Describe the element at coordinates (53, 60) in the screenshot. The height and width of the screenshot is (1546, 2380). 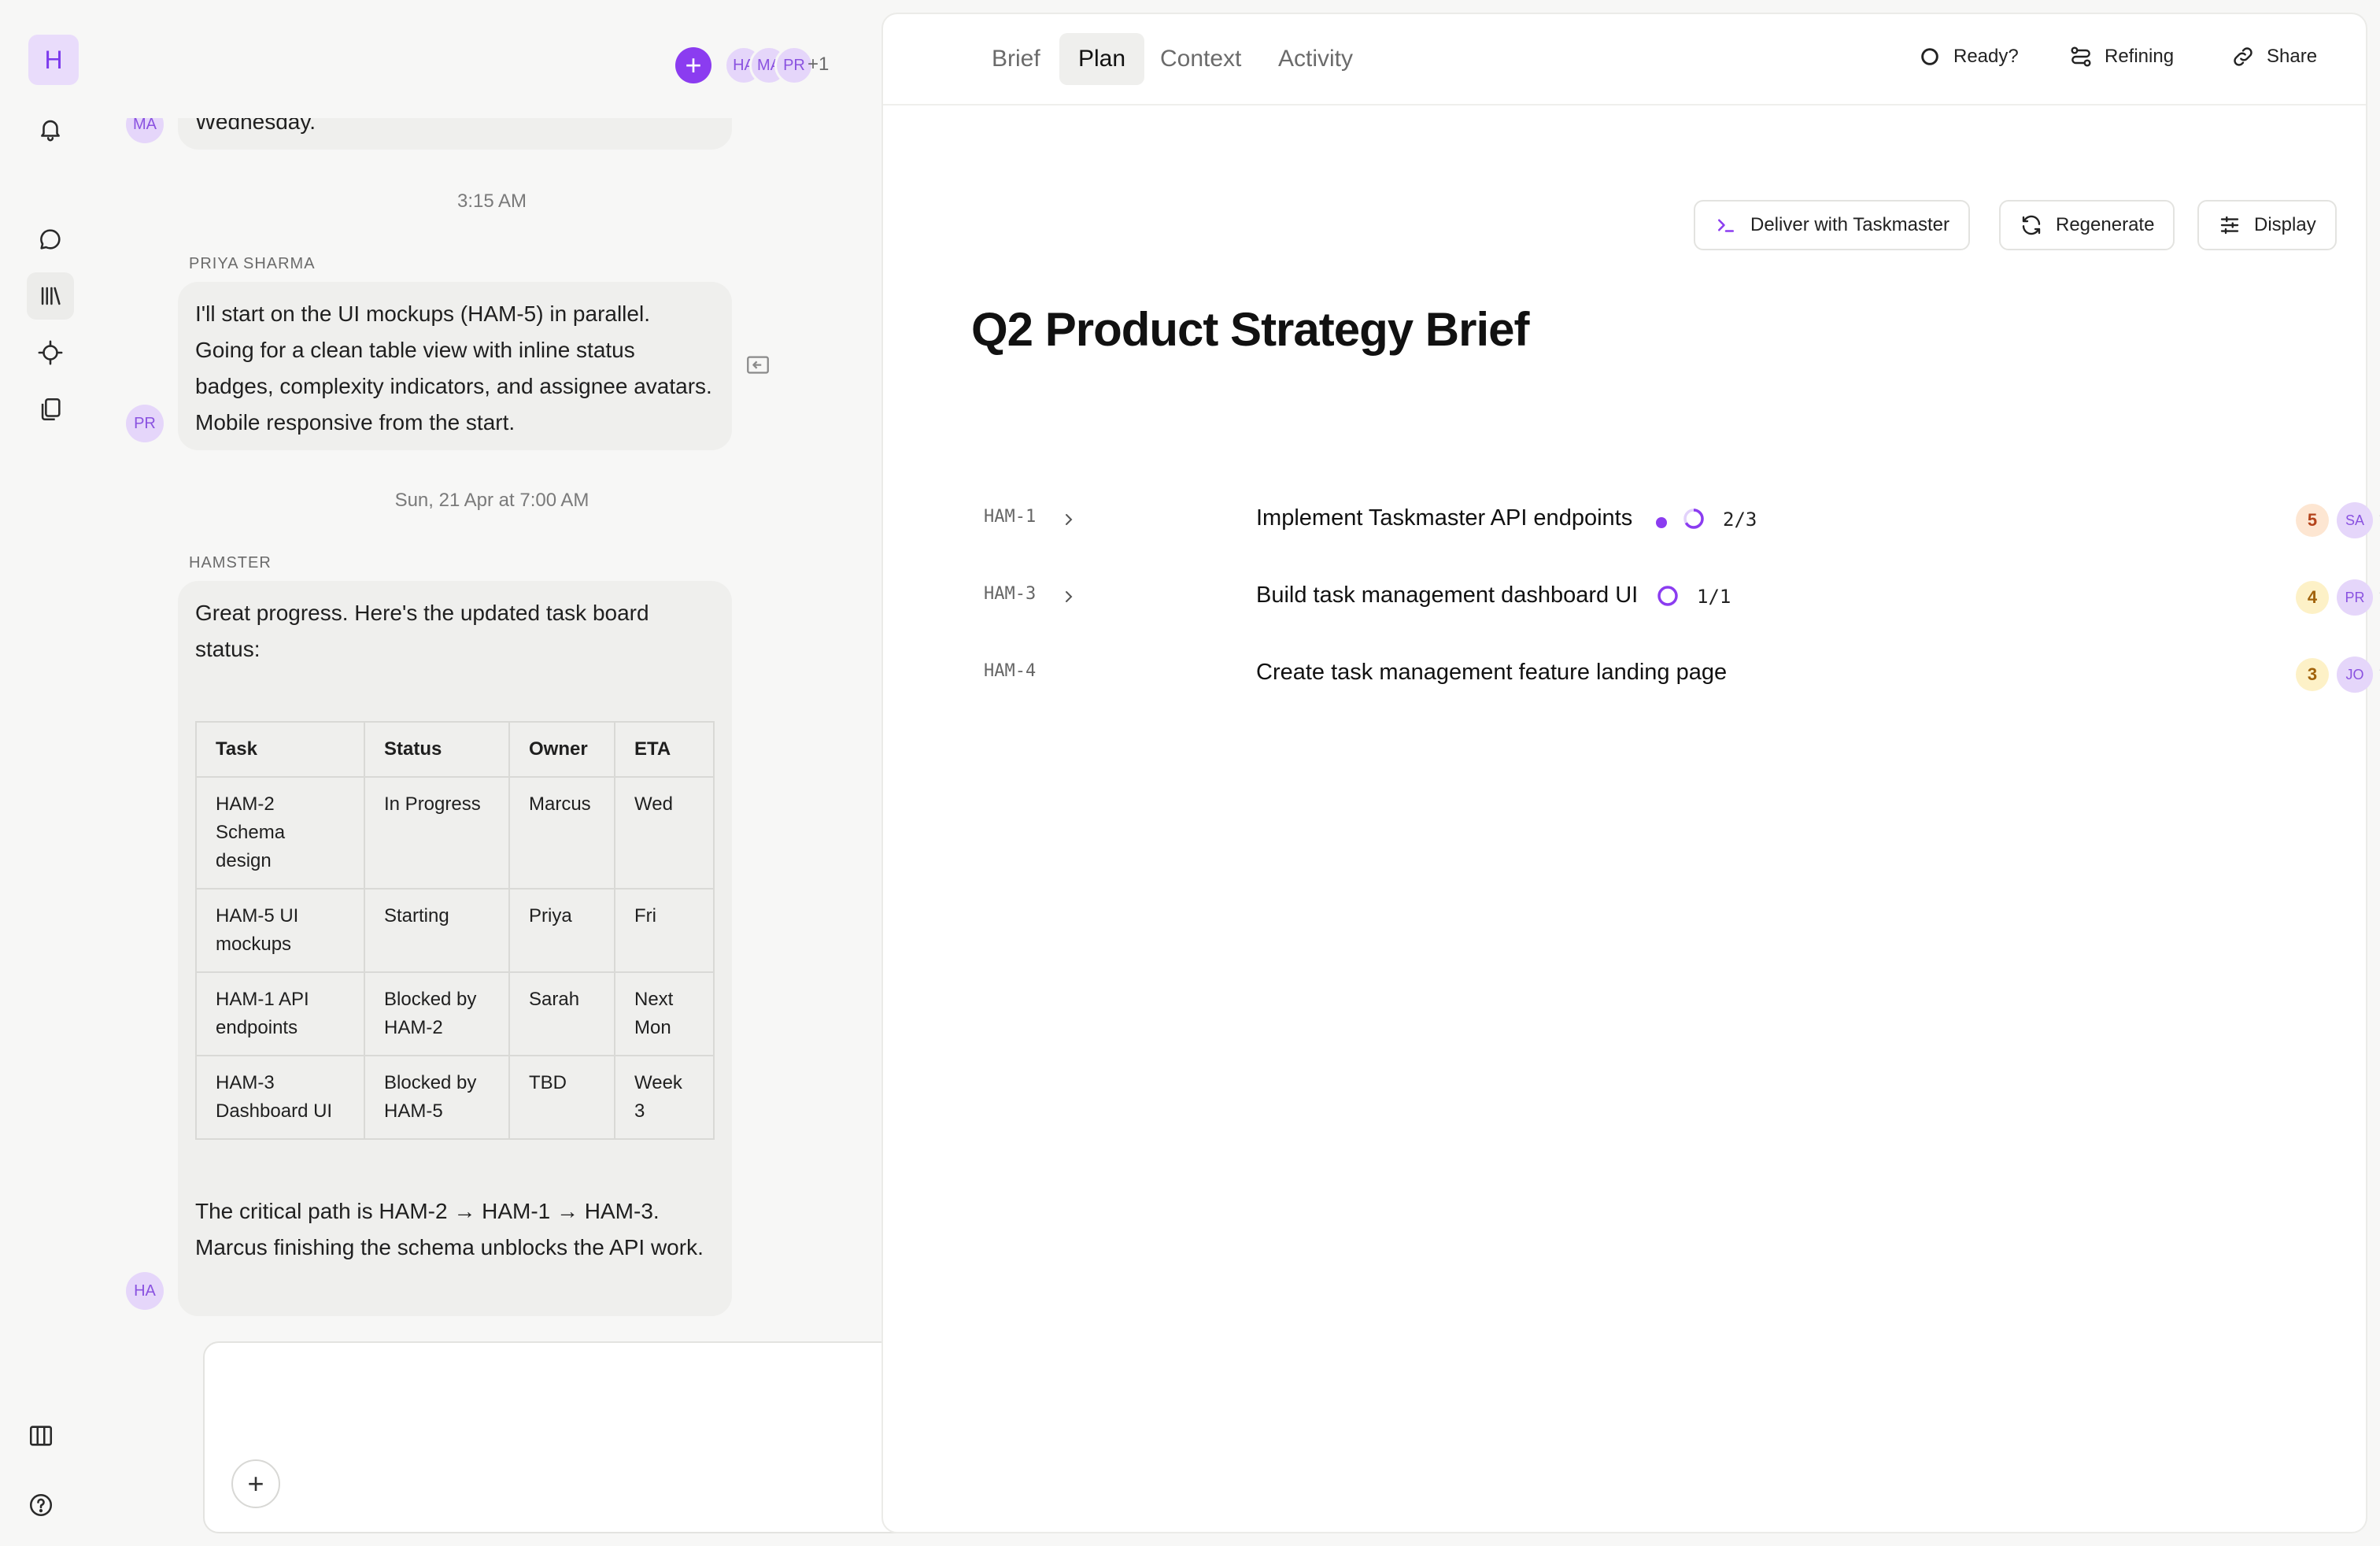
I see `workspace-logo: H` at that location.